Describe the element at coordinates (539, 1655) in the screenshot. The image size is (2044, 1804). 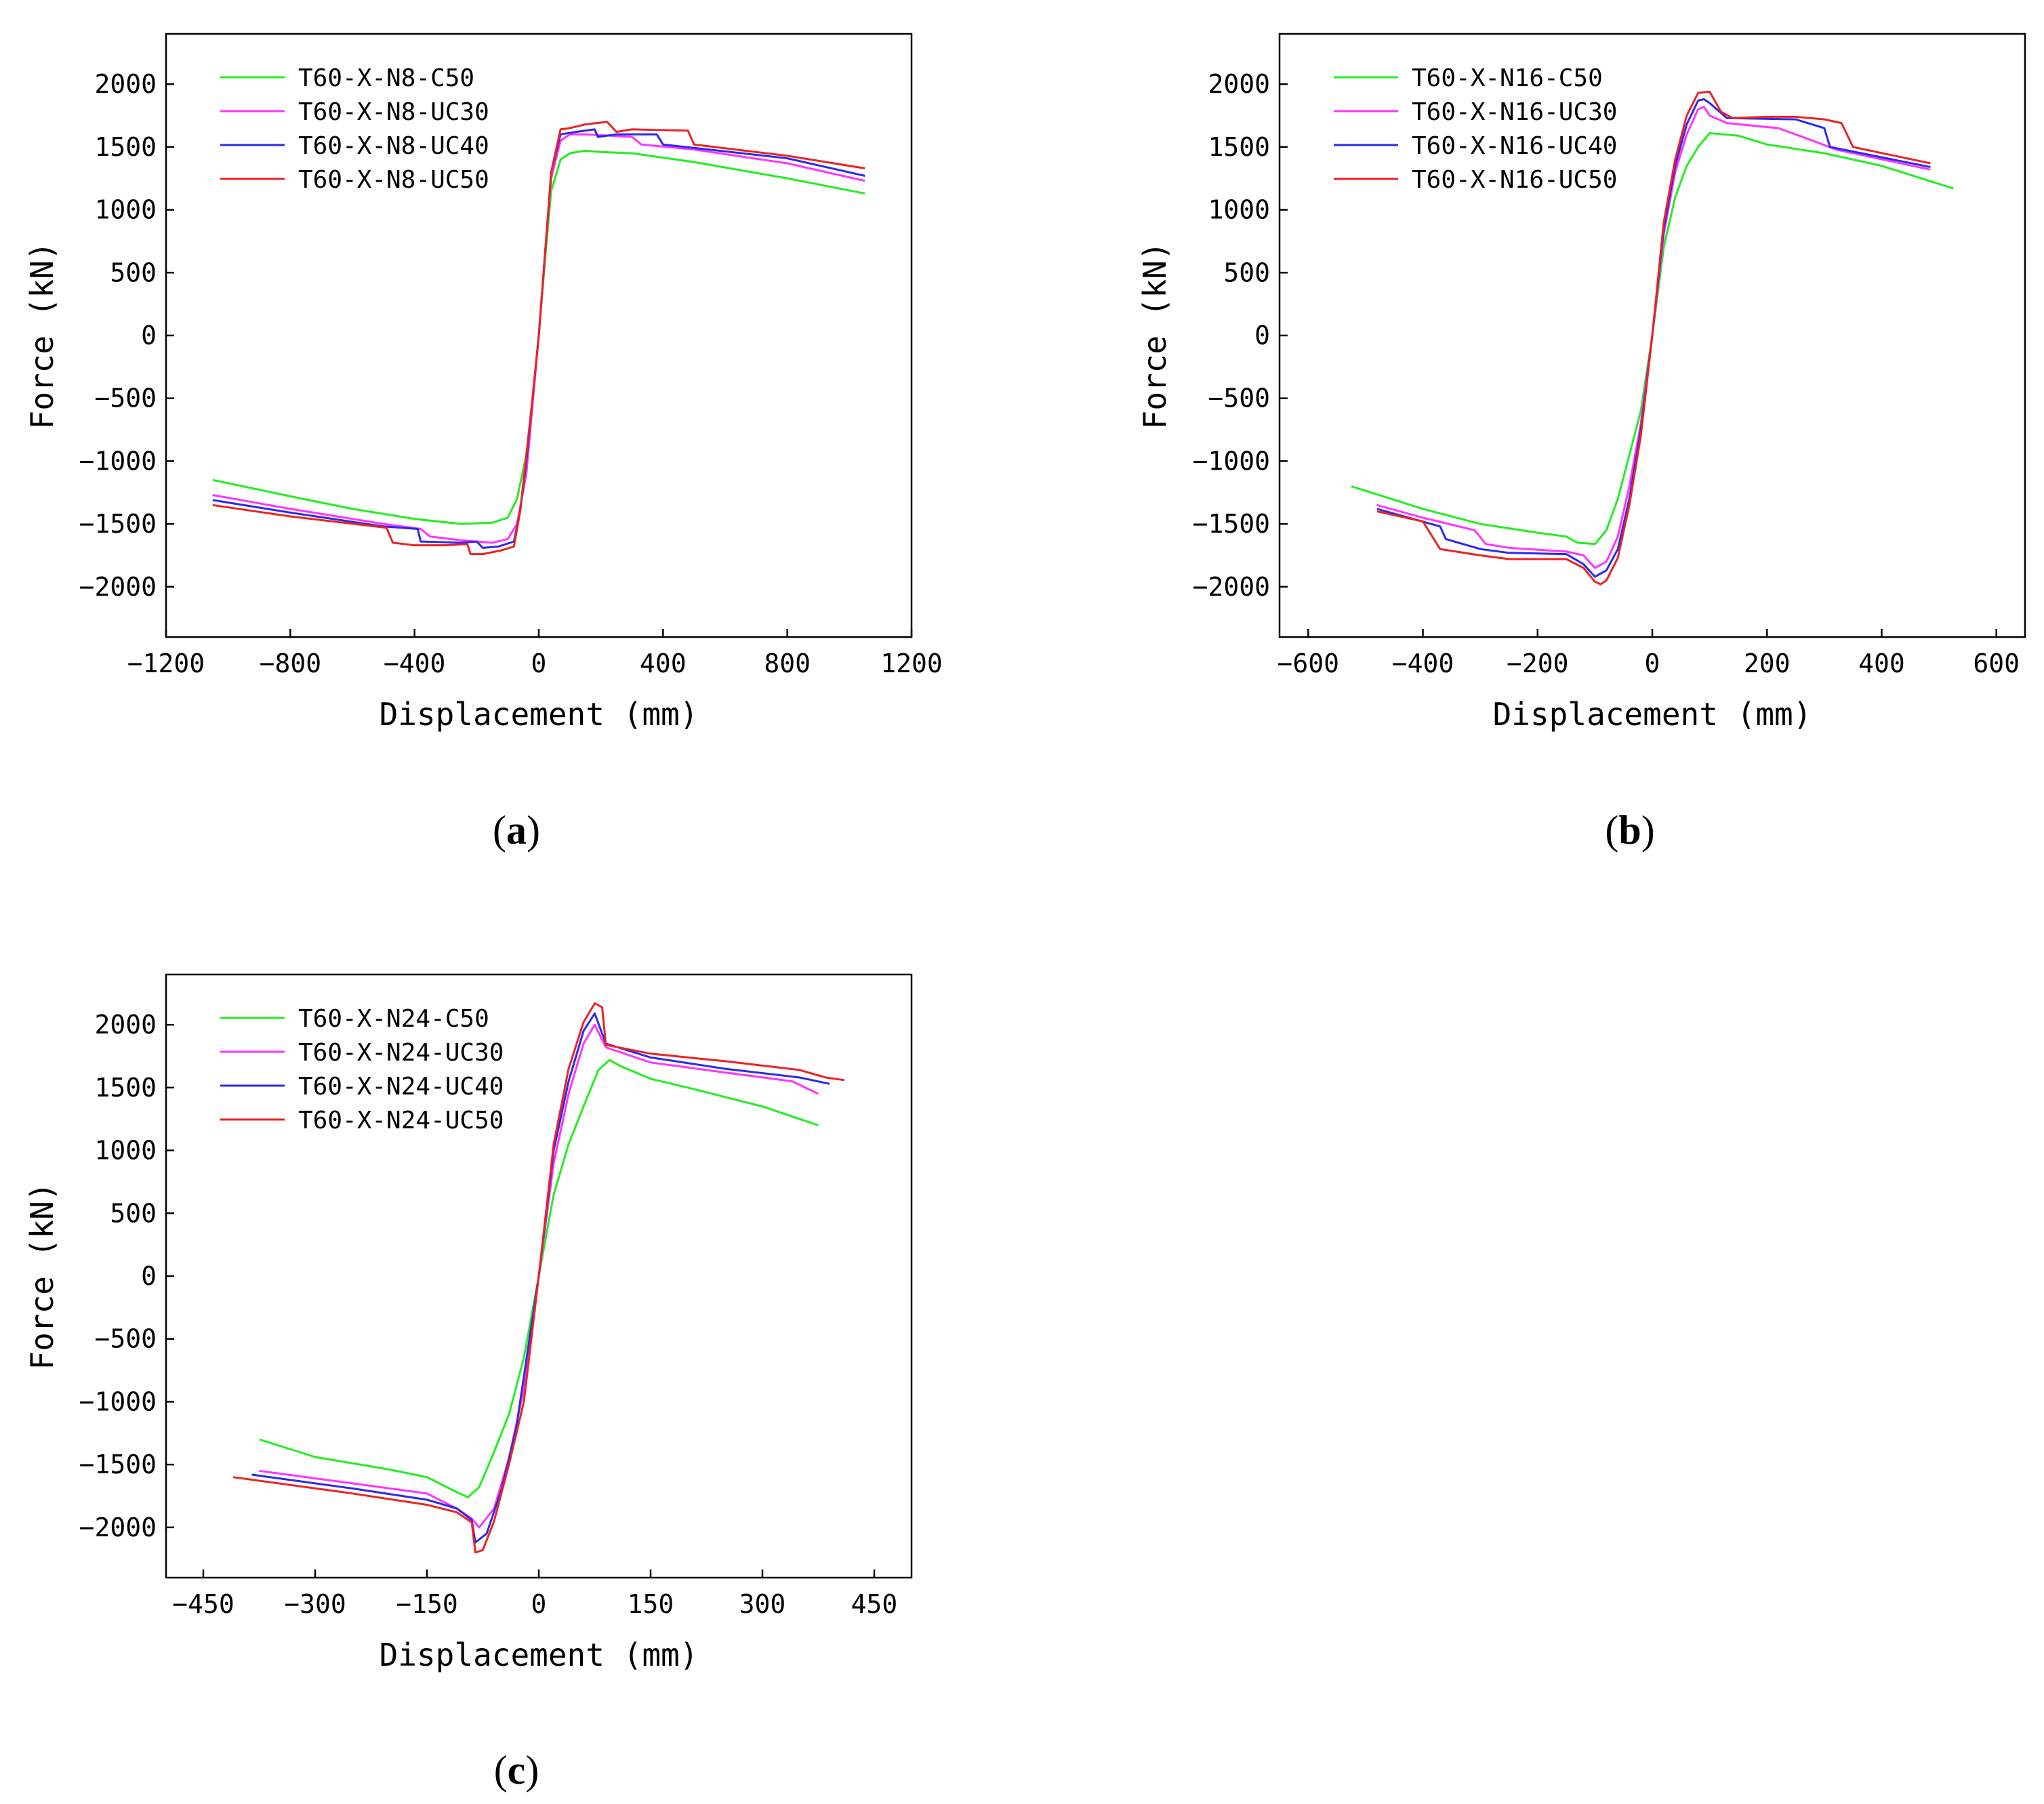
I see `x-axis-label-c: Displacement (mm)` at that location.